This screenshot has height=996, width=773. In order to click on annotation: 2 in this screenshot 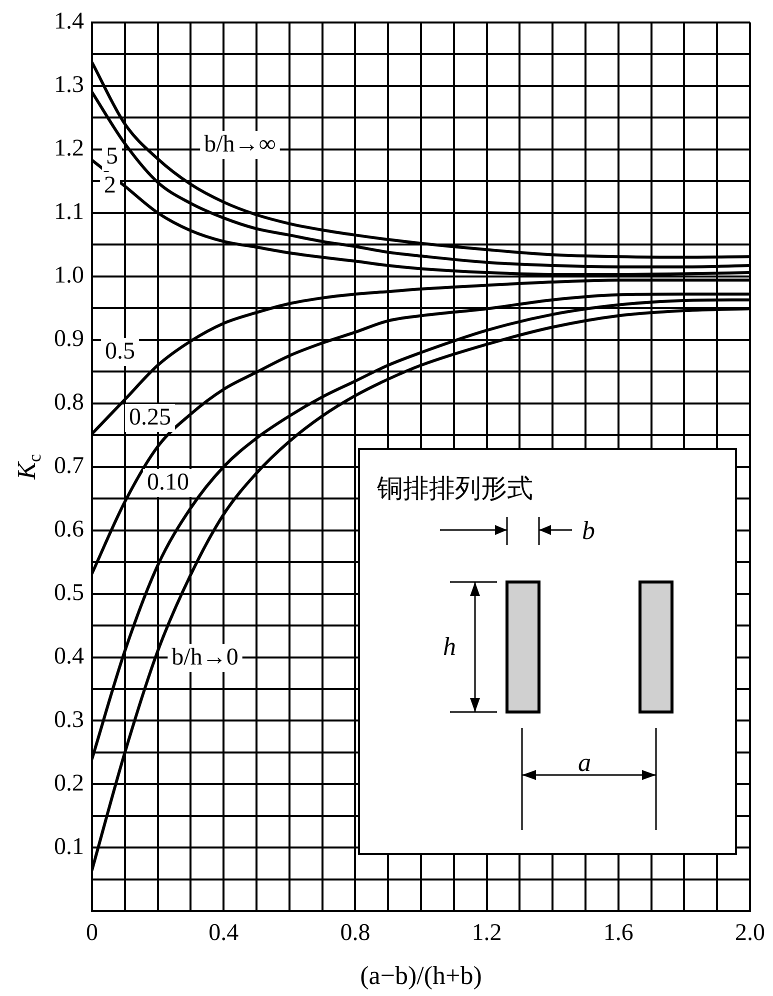, I will do `click(110, 185)`.